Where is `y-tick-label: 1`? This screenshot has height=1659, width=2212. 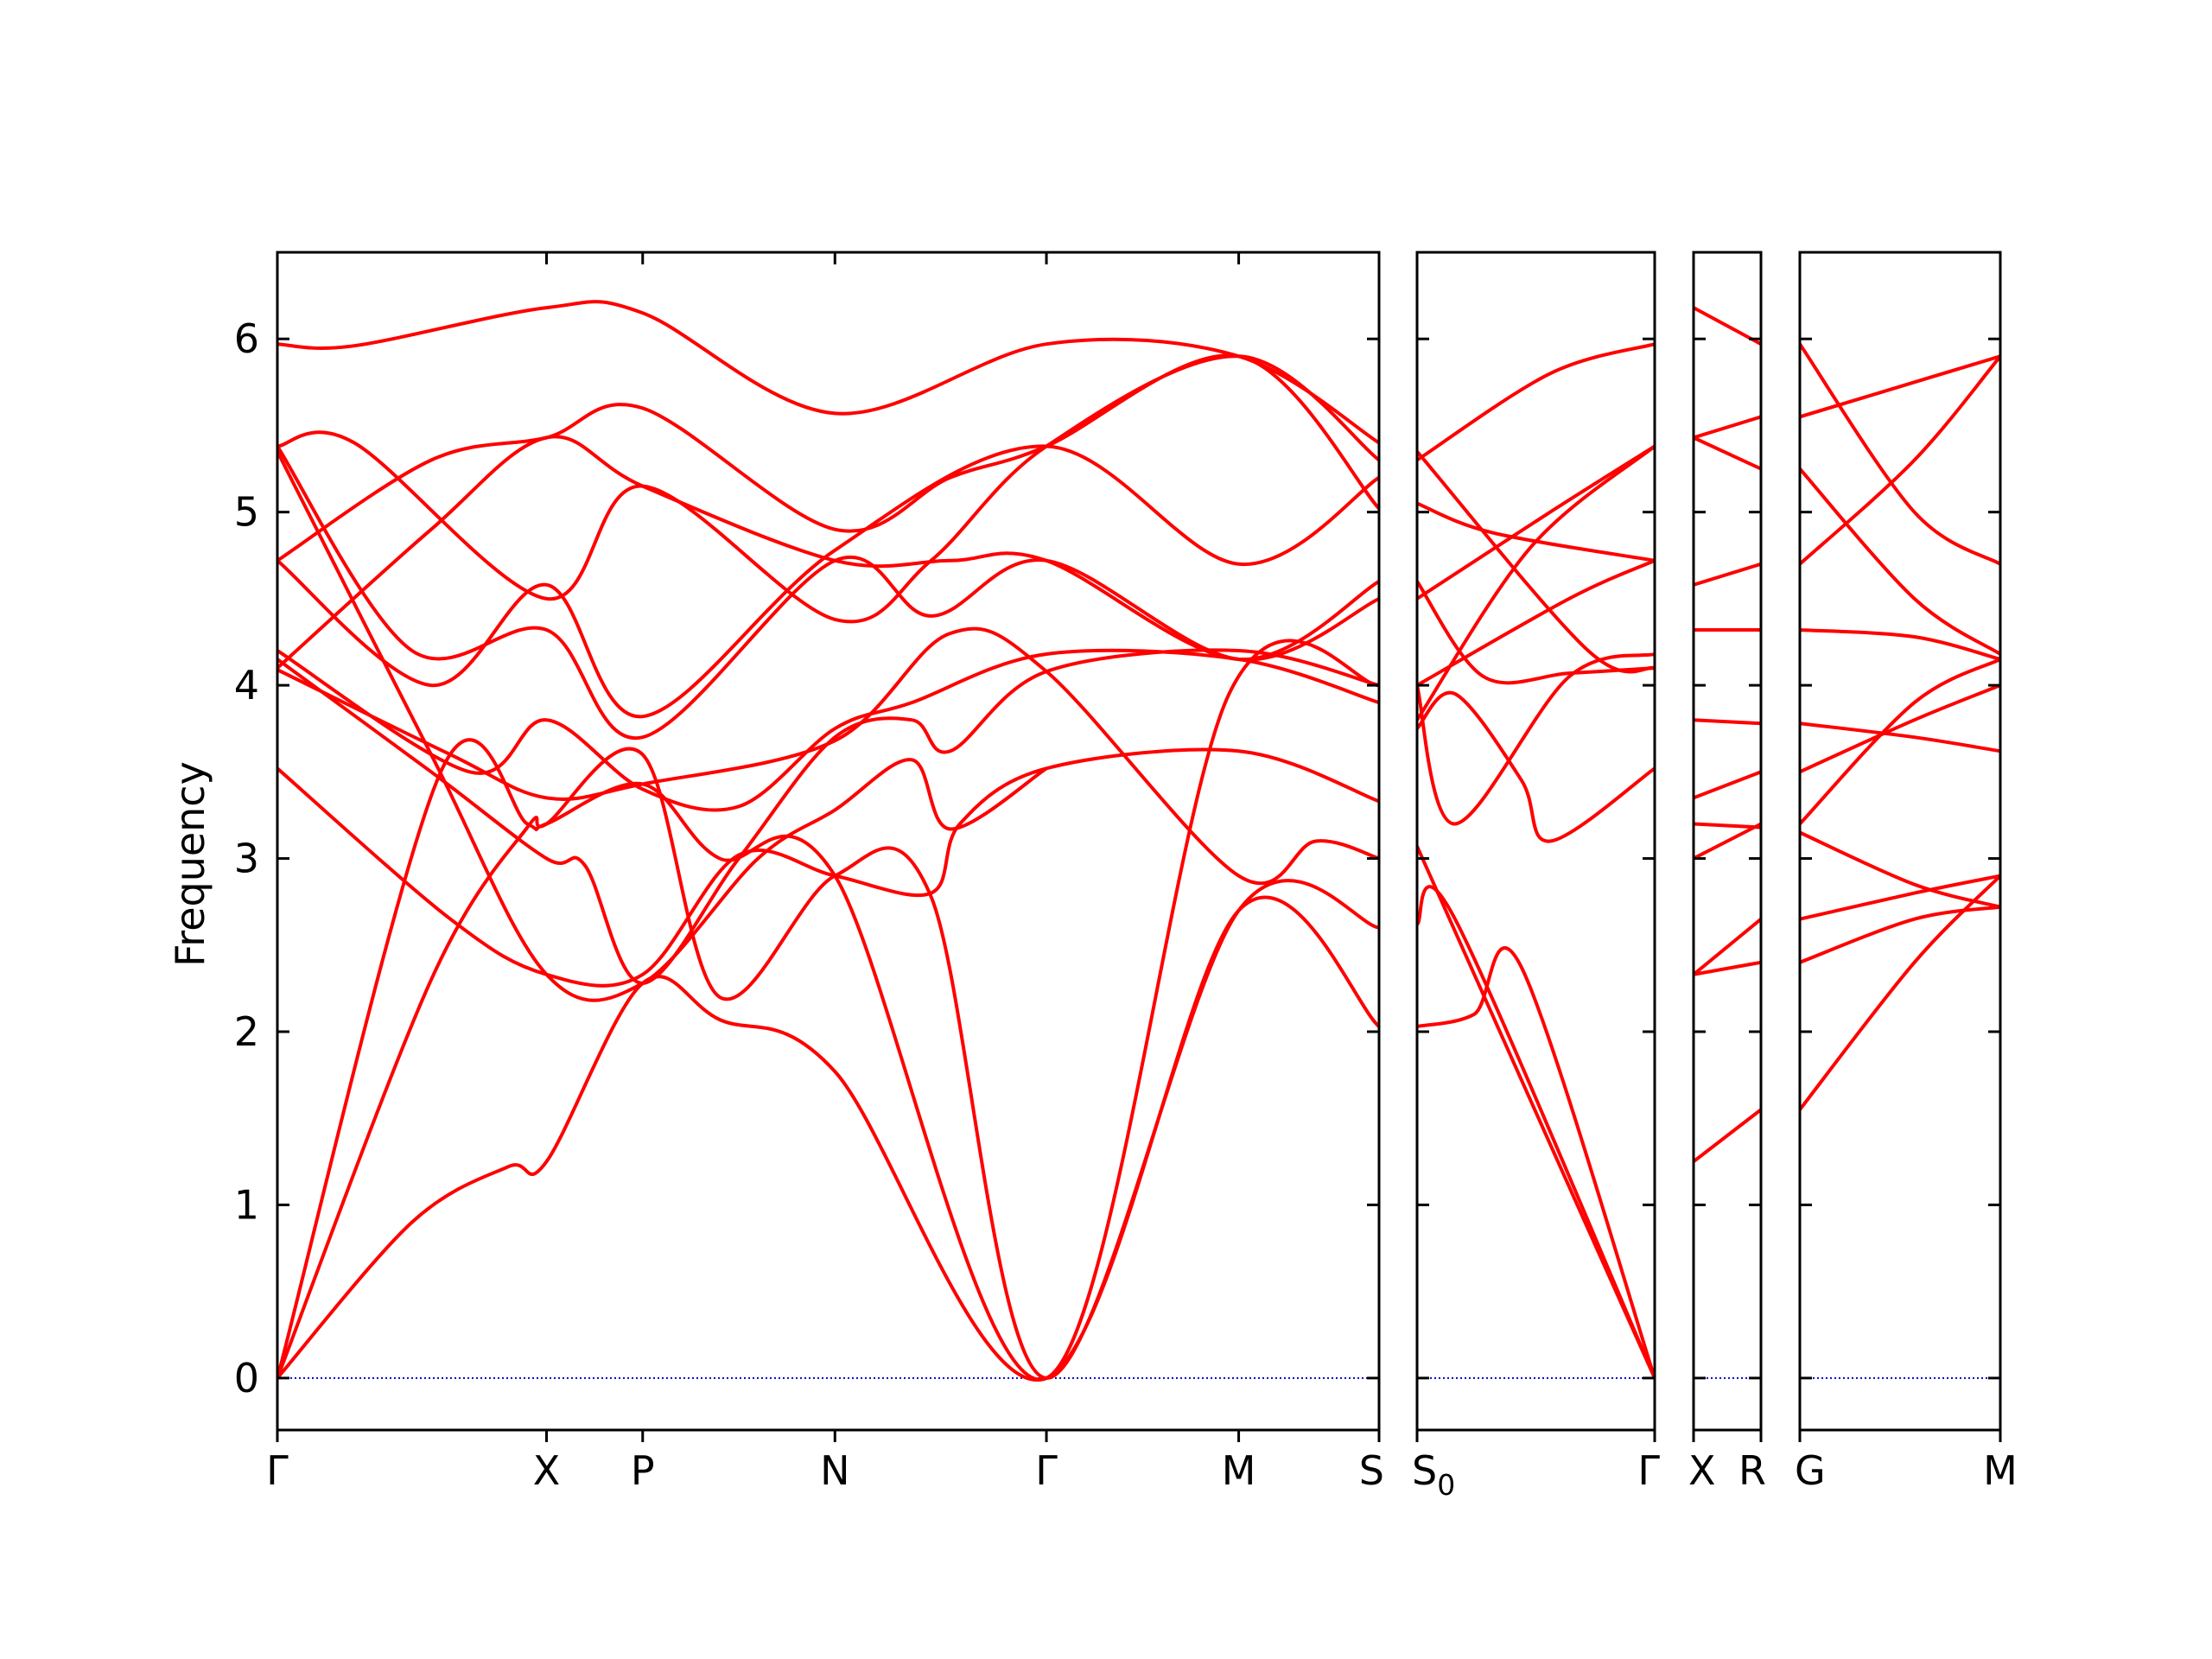
y-tick-label: 1 is located at coordinates (246, 1204).